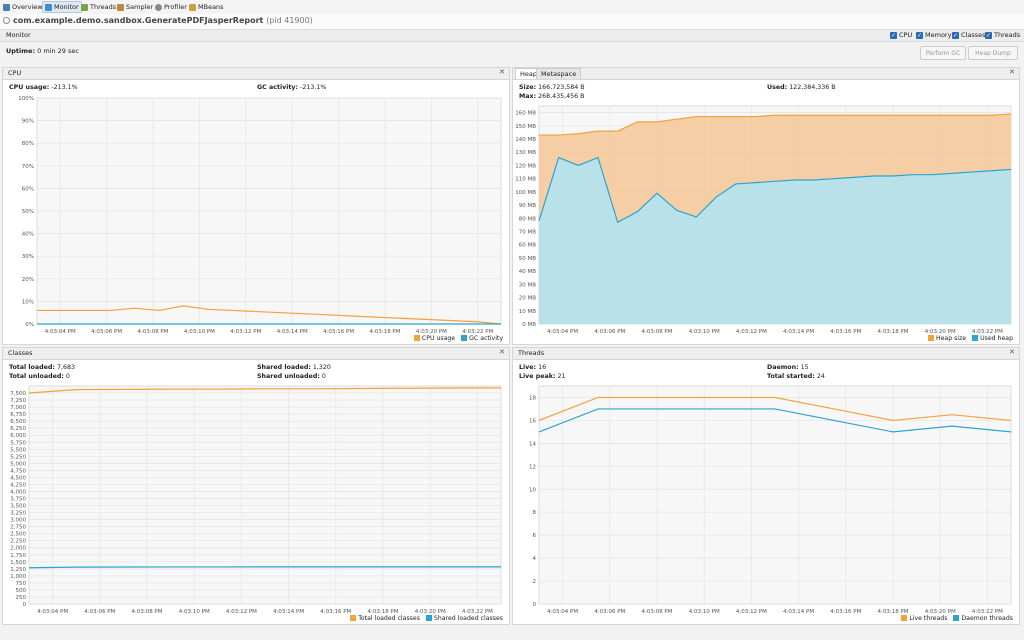  Describe the element at coordinates (527, 259) in the screenshot. I see `y-tick-label: 50 MB` at that location.